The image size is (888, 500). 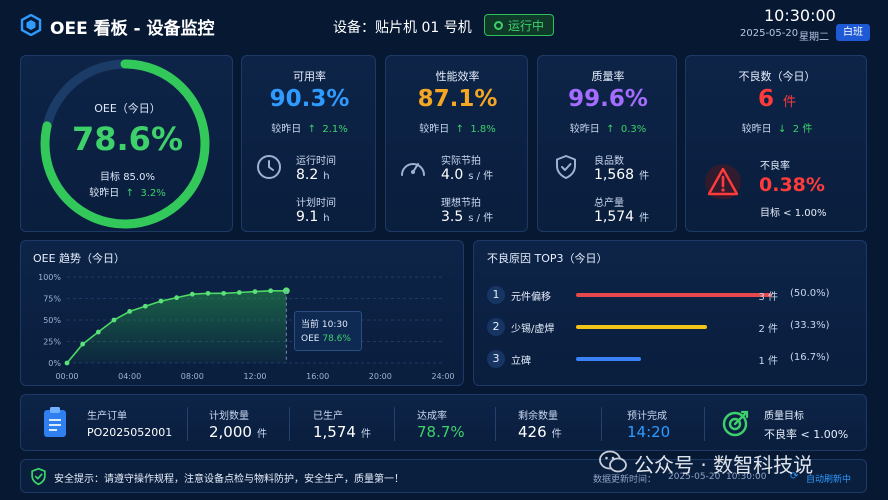 I want to click on remain-unit: 件, so click(x=556, y=434).